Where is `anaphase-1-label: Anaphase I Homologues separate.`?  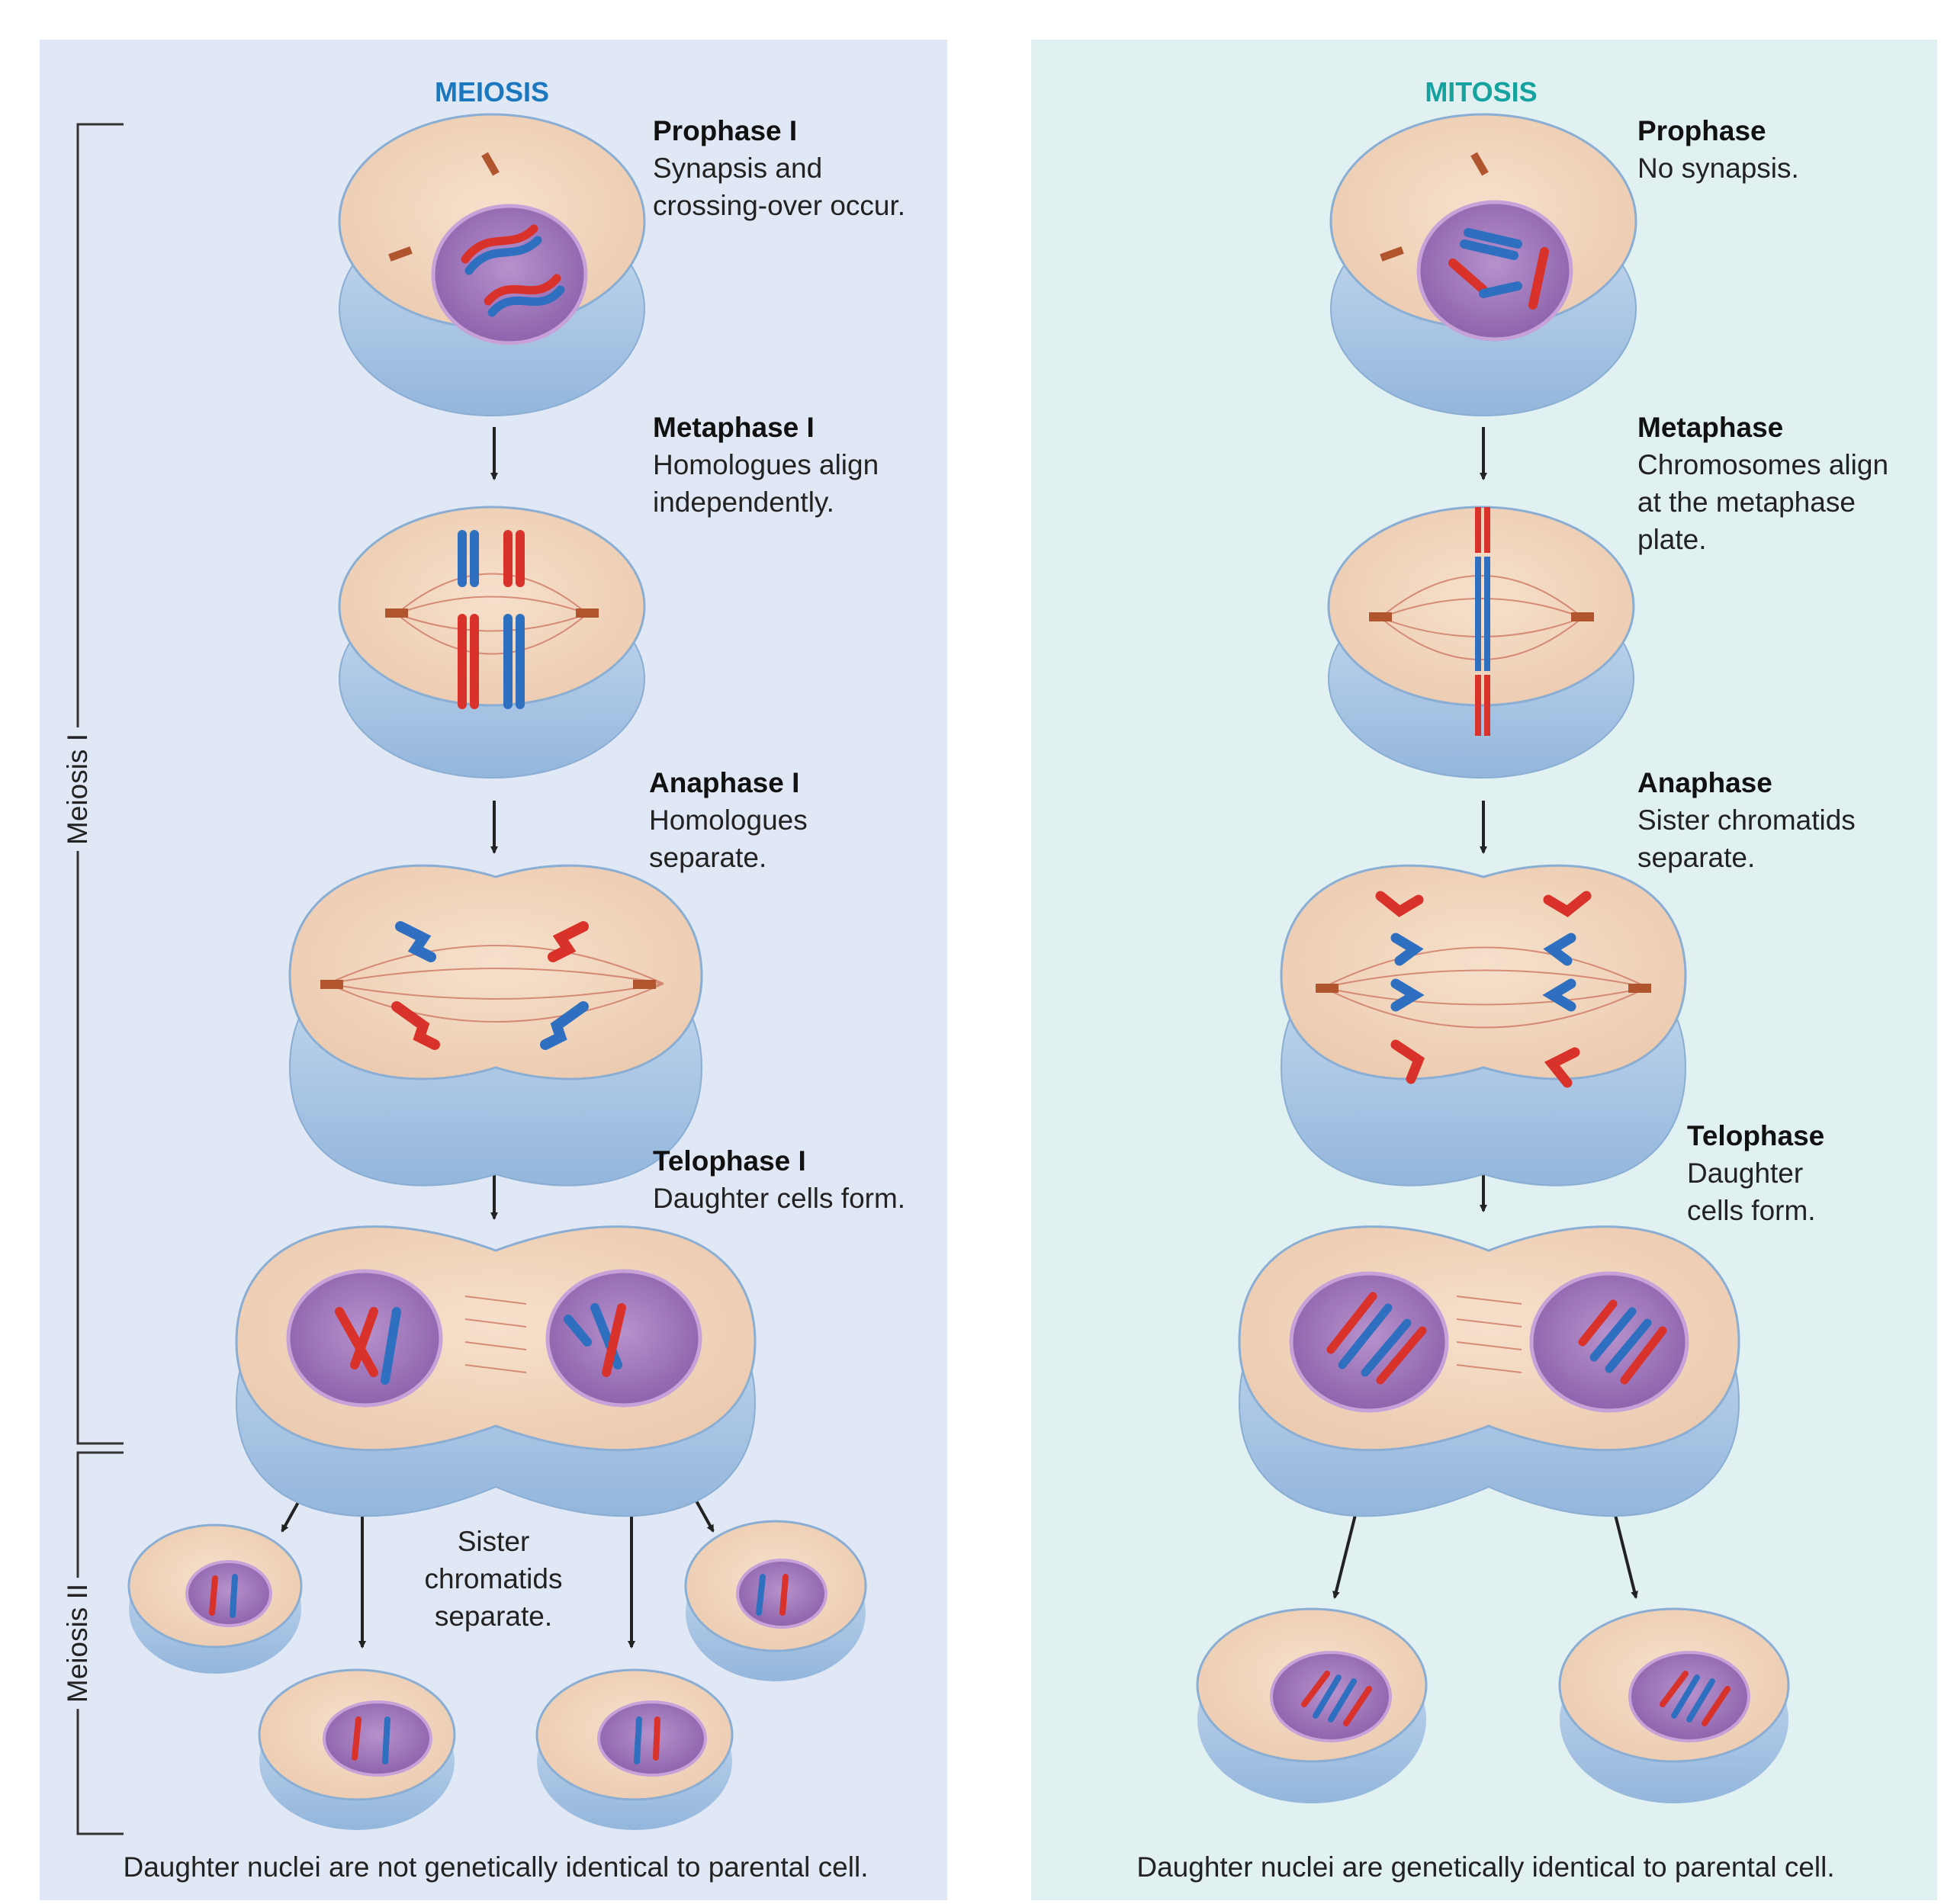 anaphase-1-label: Anaphase I Homologues separate. is located at coordinates (728, 820).